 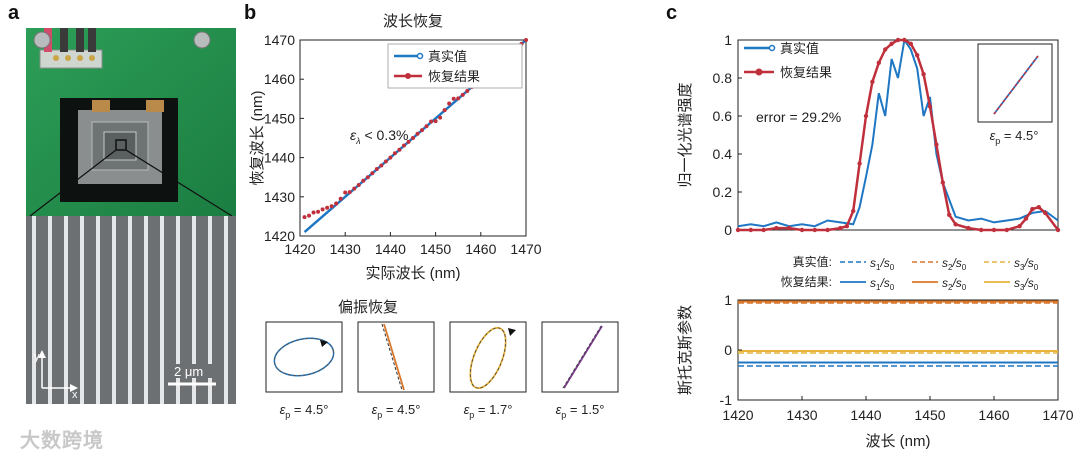 What do you see at coordinates (279, 118) in the screenshot?
I see `b-ytick-label: 1450` at bounding box center [279, 118].